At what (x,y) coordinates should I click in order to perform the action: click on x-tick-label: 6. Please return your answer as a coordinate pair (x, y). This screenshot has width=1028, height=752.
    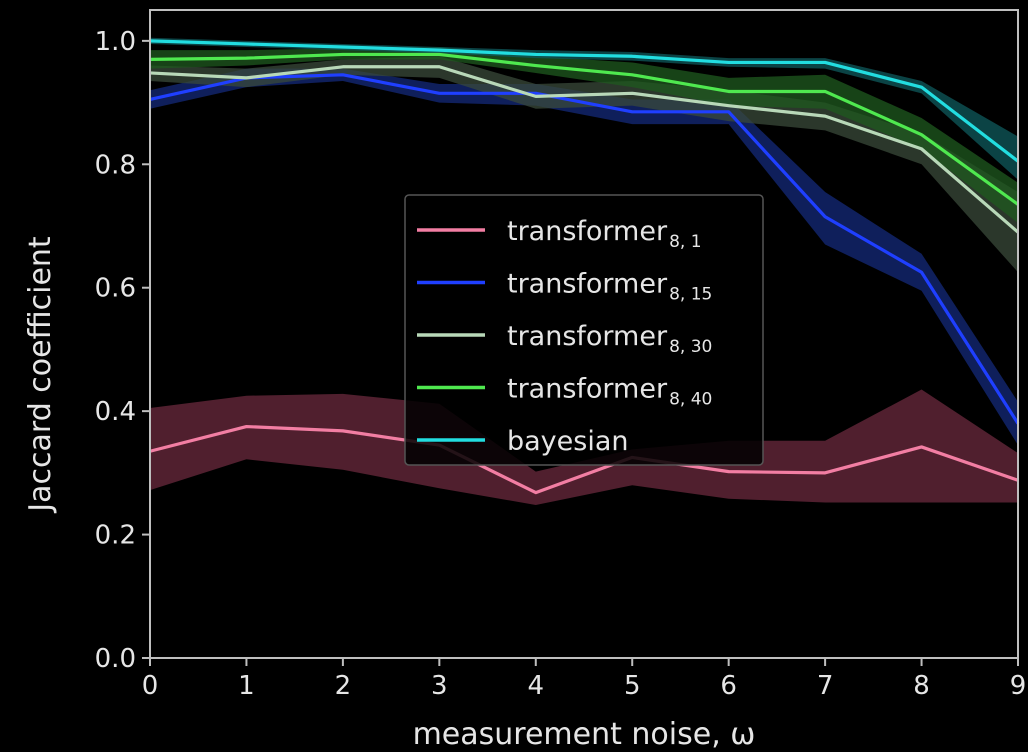
    Looking at the image, I should click on (728, 686).